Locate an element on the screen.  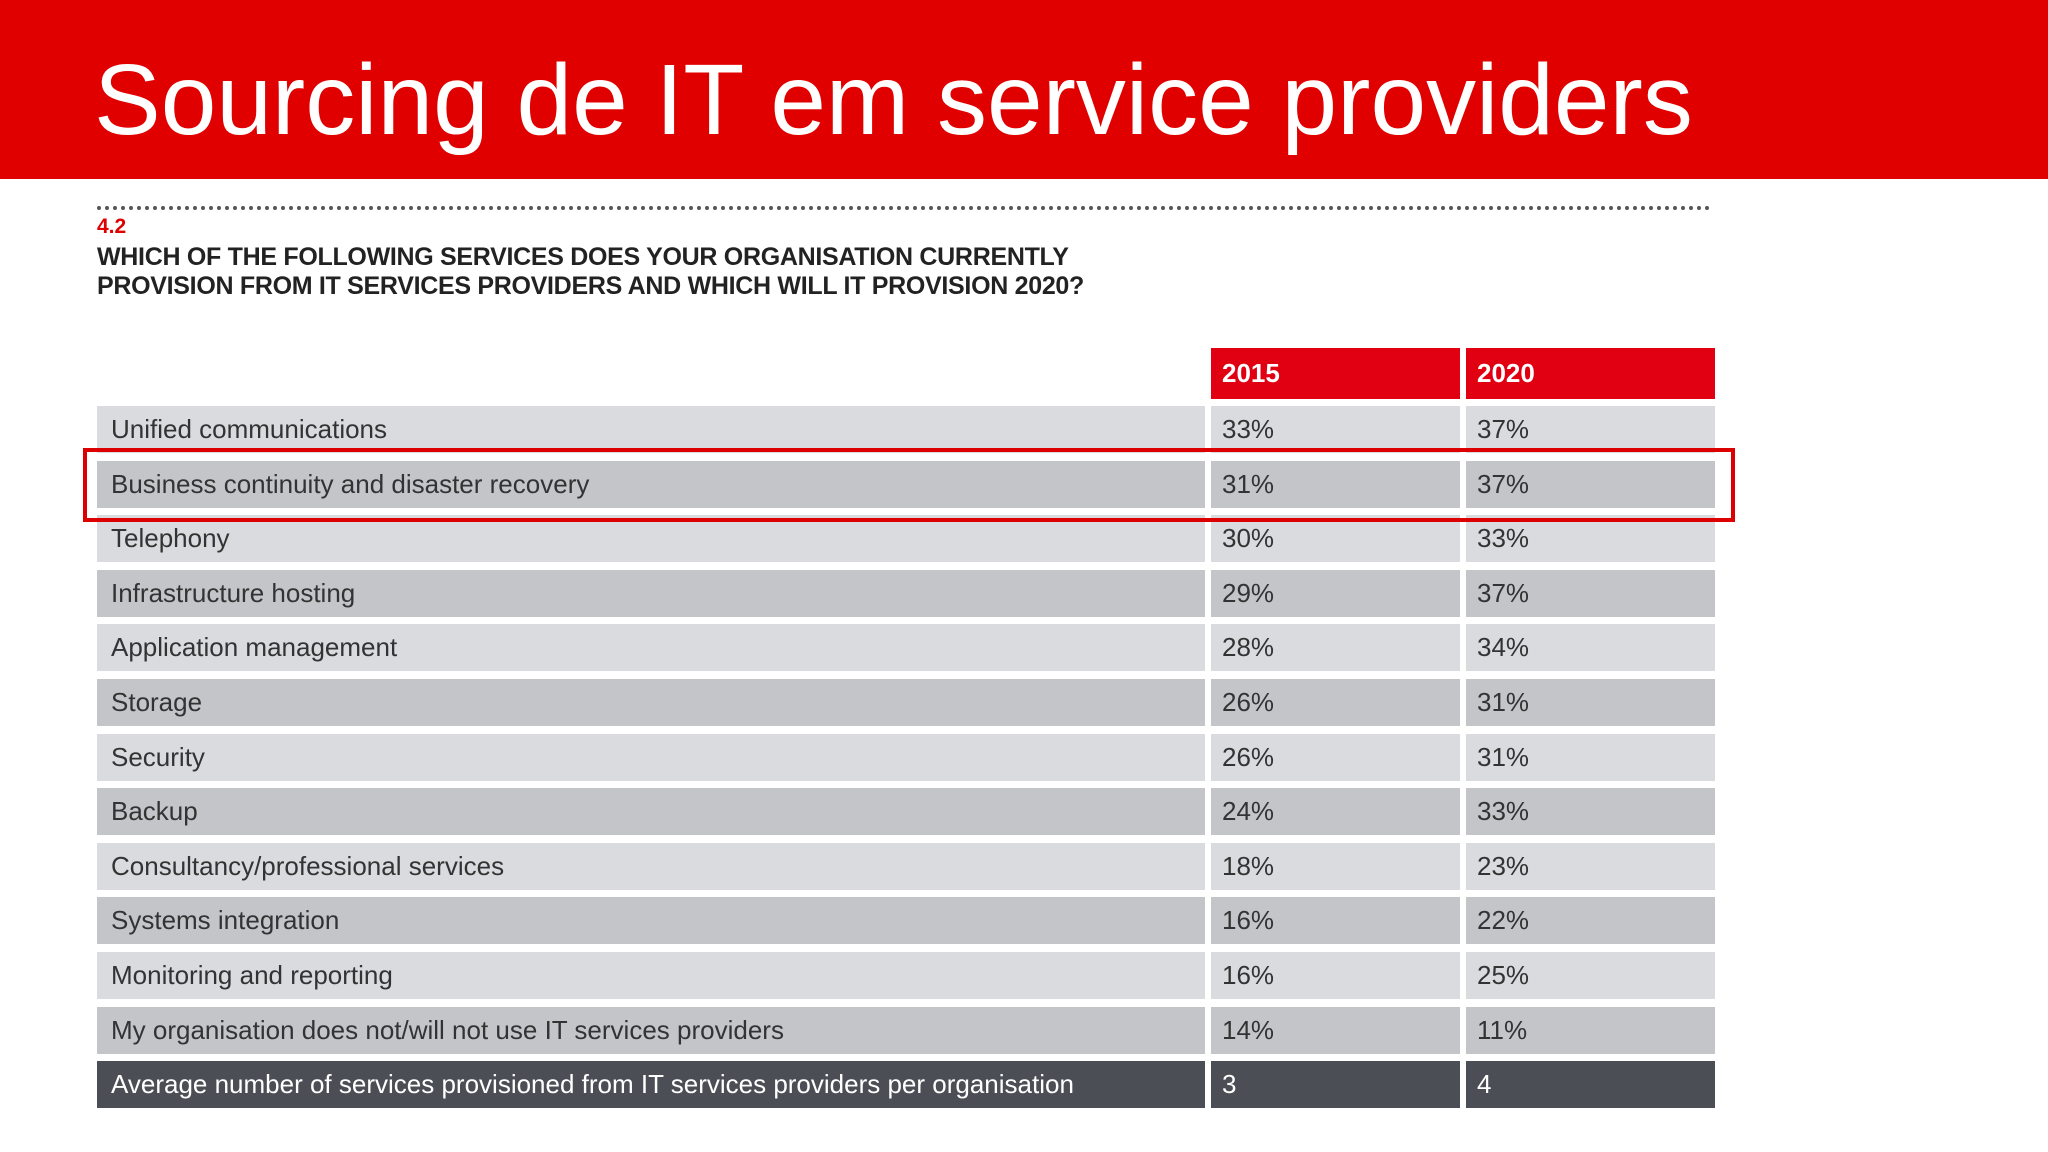
table-row: Infrastructure hosting 29% 37% is located at coordinates (906, 593).